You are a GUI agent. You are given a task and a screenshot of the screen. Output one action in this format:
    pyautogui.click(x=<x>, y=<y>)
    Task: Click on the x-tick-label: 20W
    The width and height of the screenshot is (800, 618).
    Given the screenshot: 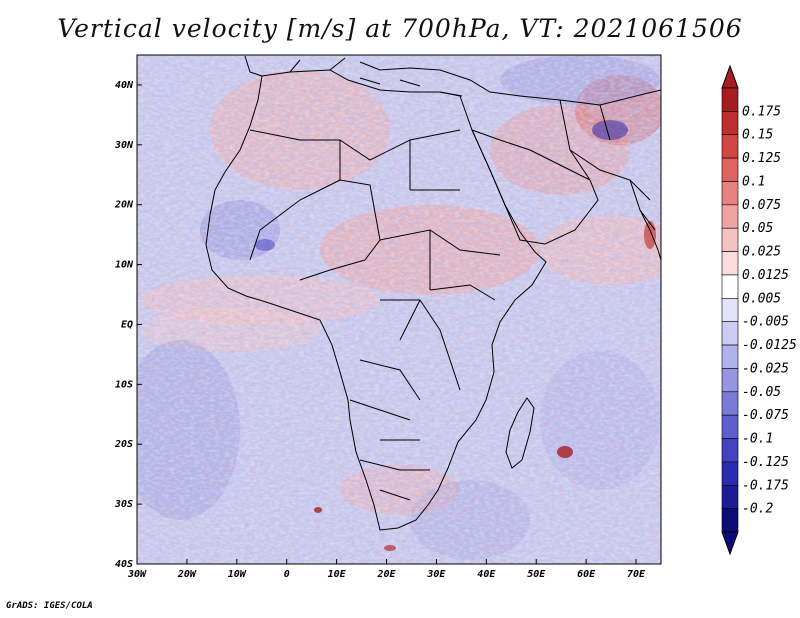 What is the action you would take?
    pyautogui.click(x=187, y=574)
    